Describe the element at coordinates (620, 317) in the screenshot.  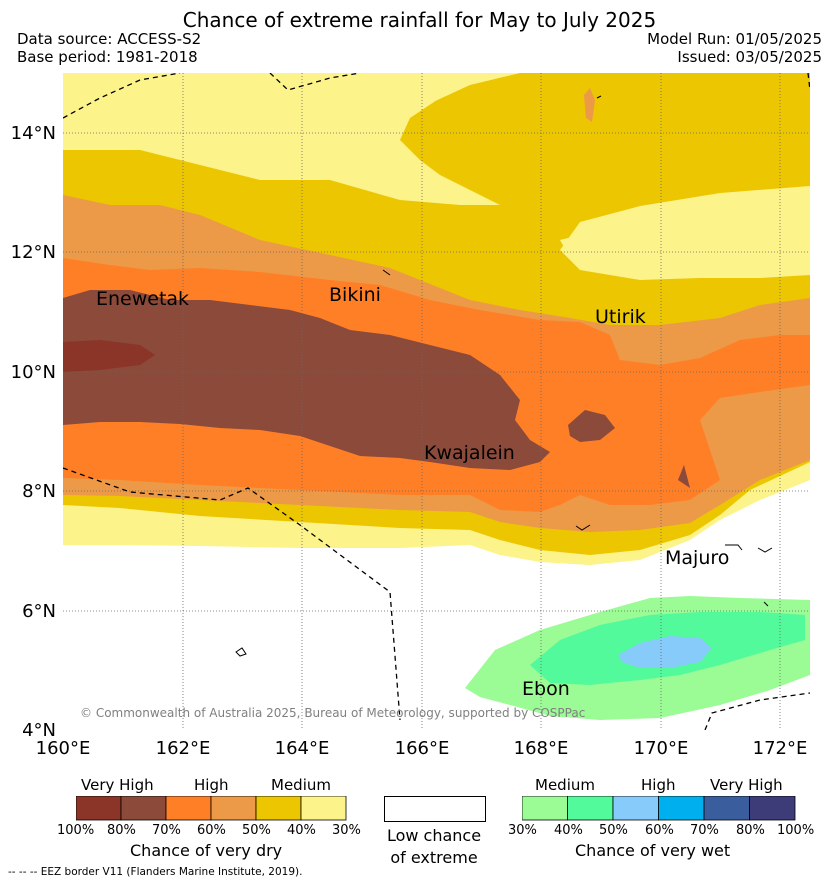
I see `place-label-utirik: Utirik` at that location.